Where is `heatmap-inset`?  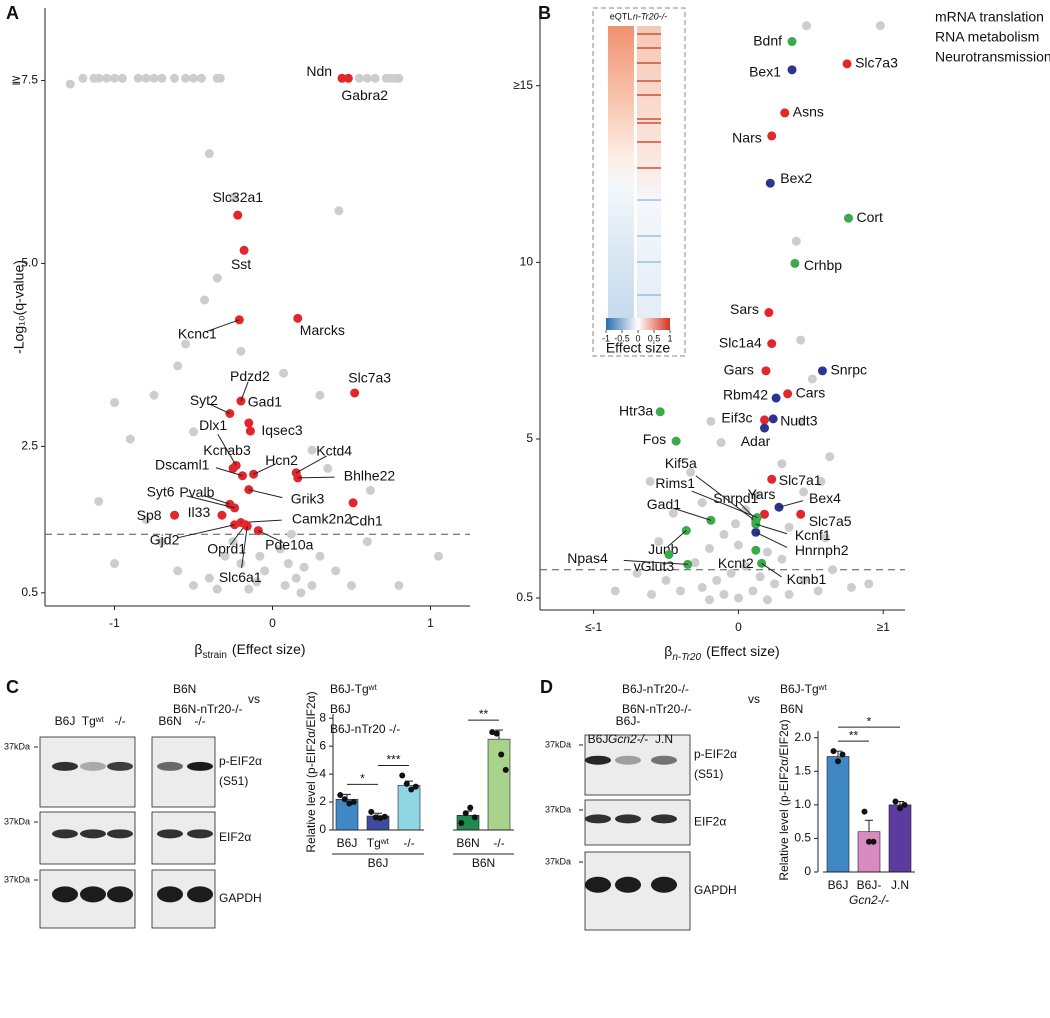
heatmap-inset is located at coordinates (639, 182).